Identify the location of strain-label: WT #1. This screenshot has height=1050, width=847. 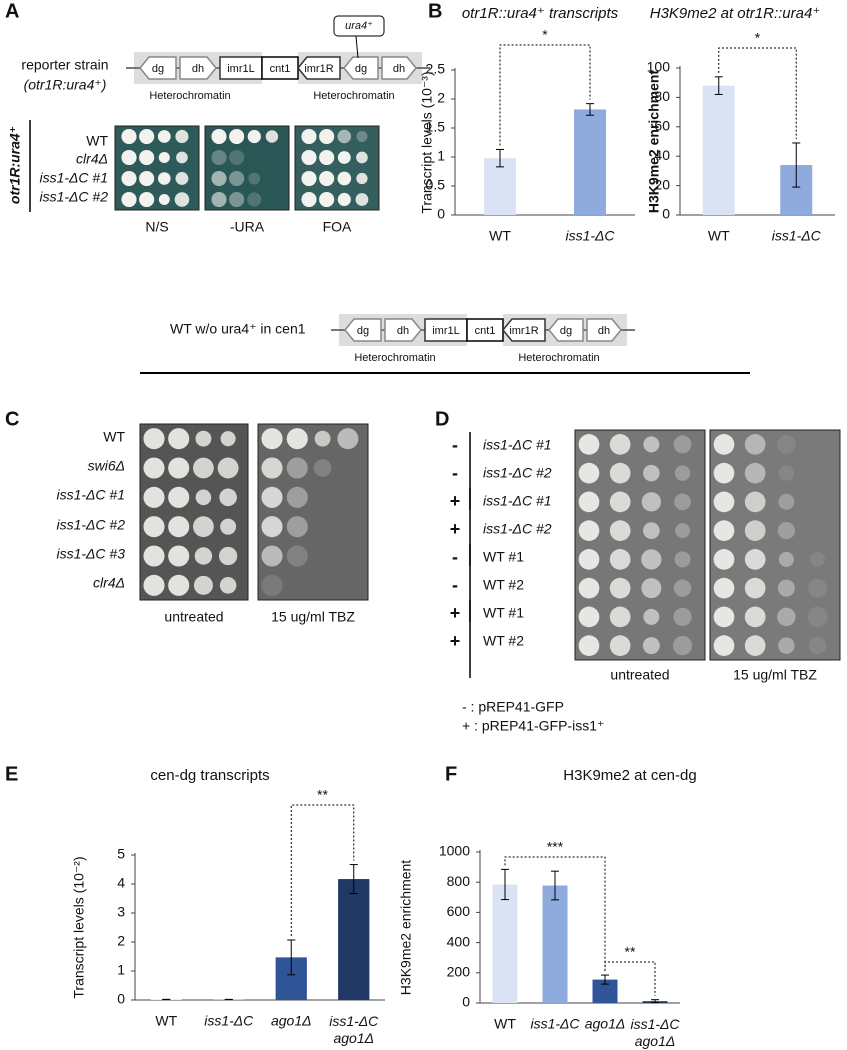
(503, 557).